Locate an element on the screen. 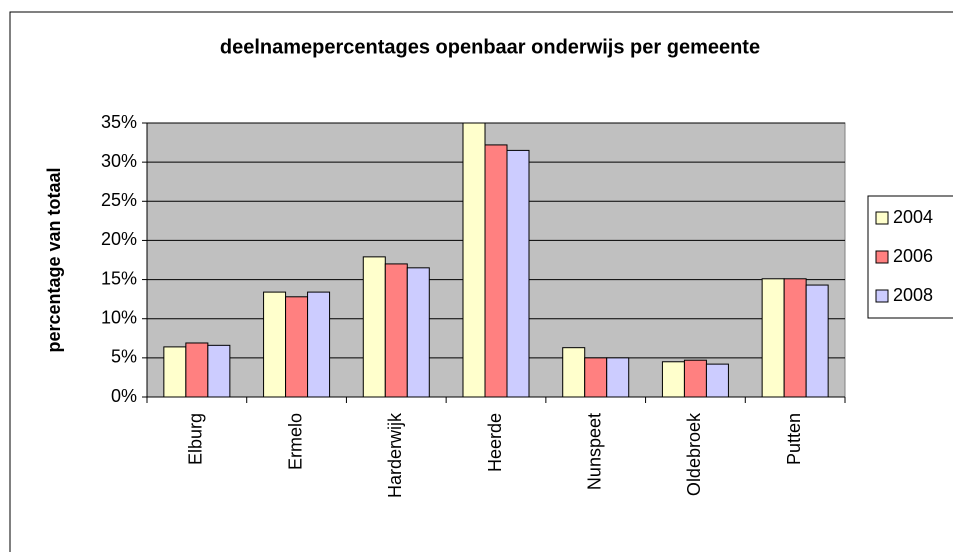 The height and width of the screenshot is (557, 953). y-tick-label: 30% is located at coordinates (119, 161).